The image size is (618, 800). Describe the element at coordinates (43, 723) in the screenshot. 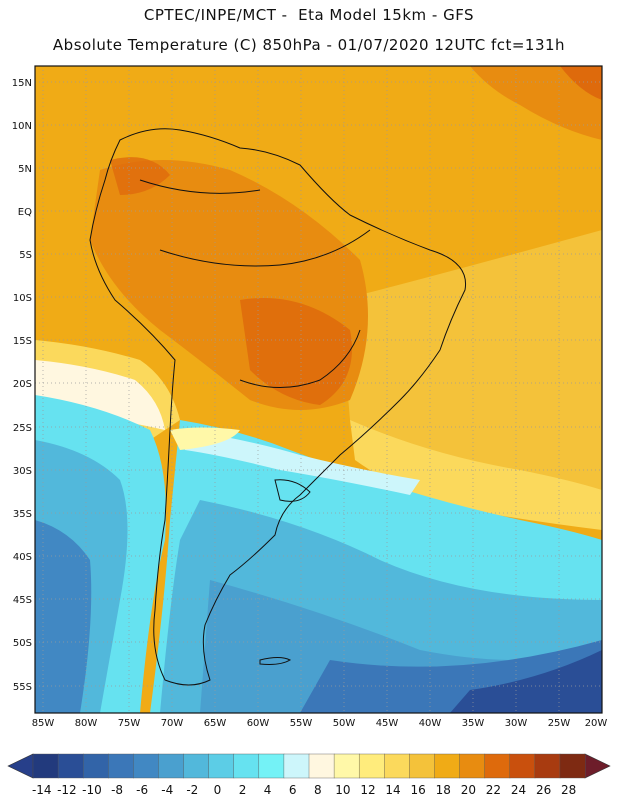

I see `lon-label: 85W` at that location.